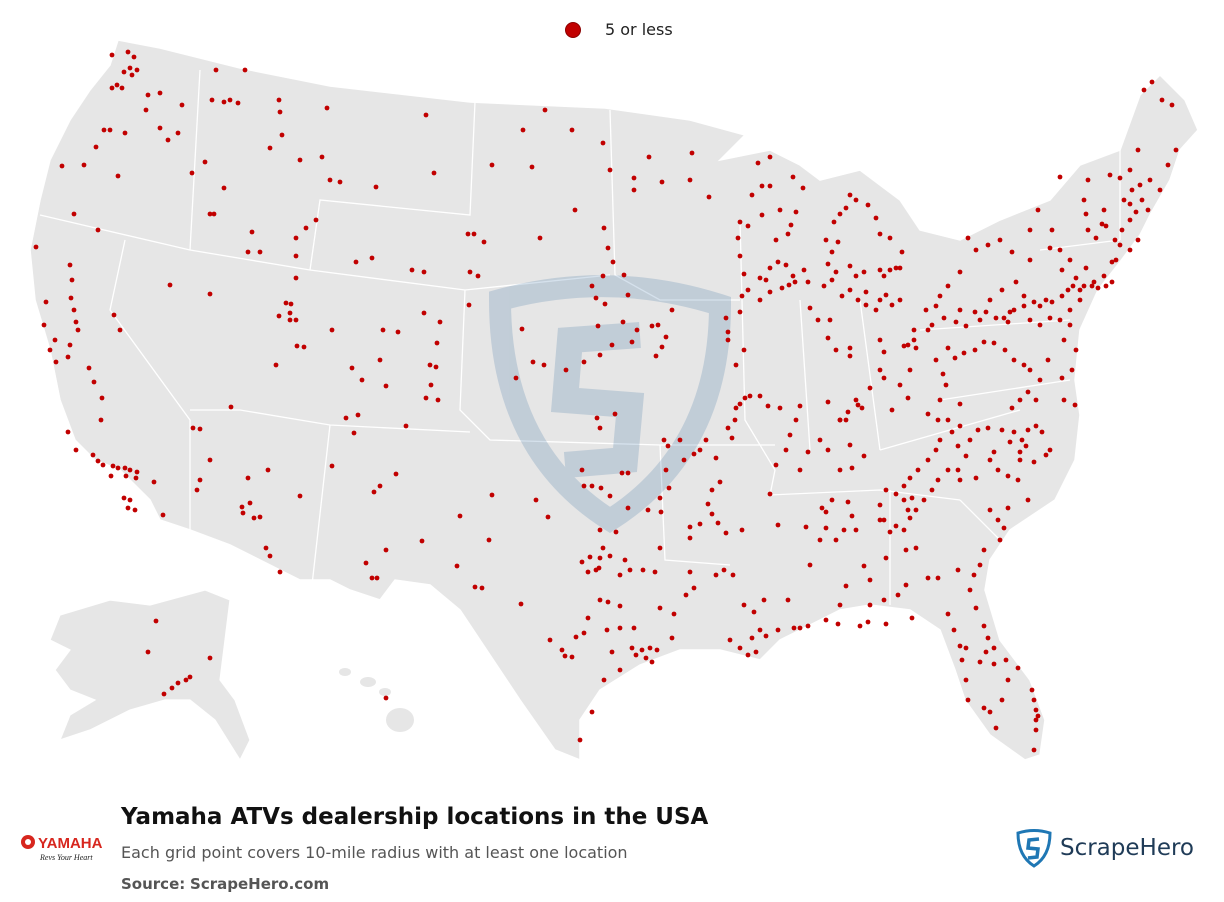  Describe the element at coordinates (639, 29) in the screenshot. I see `legend-label: 5 or less` at that location.